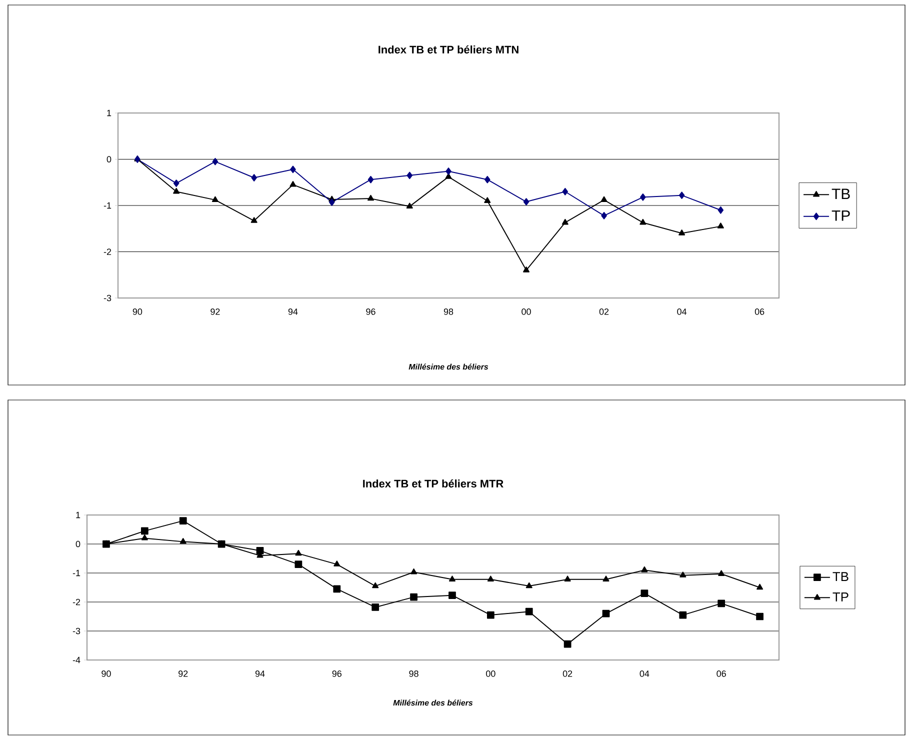 The width and height of the screenshot is (909, 744). I want to click on y-tick-label: -4, so click(76, 660).